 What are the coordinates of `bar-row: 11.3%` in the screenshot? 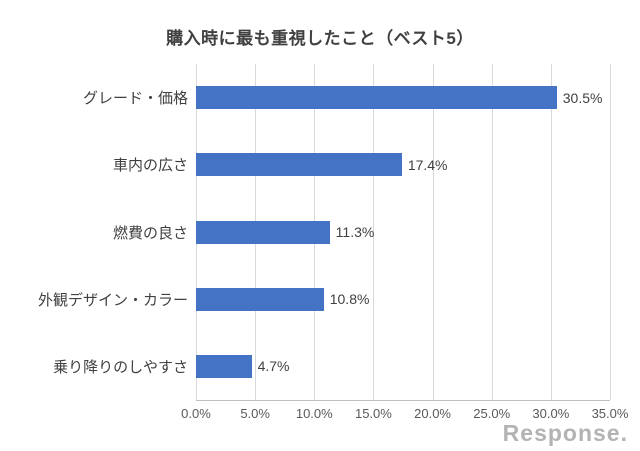 It's located at (403, 231).